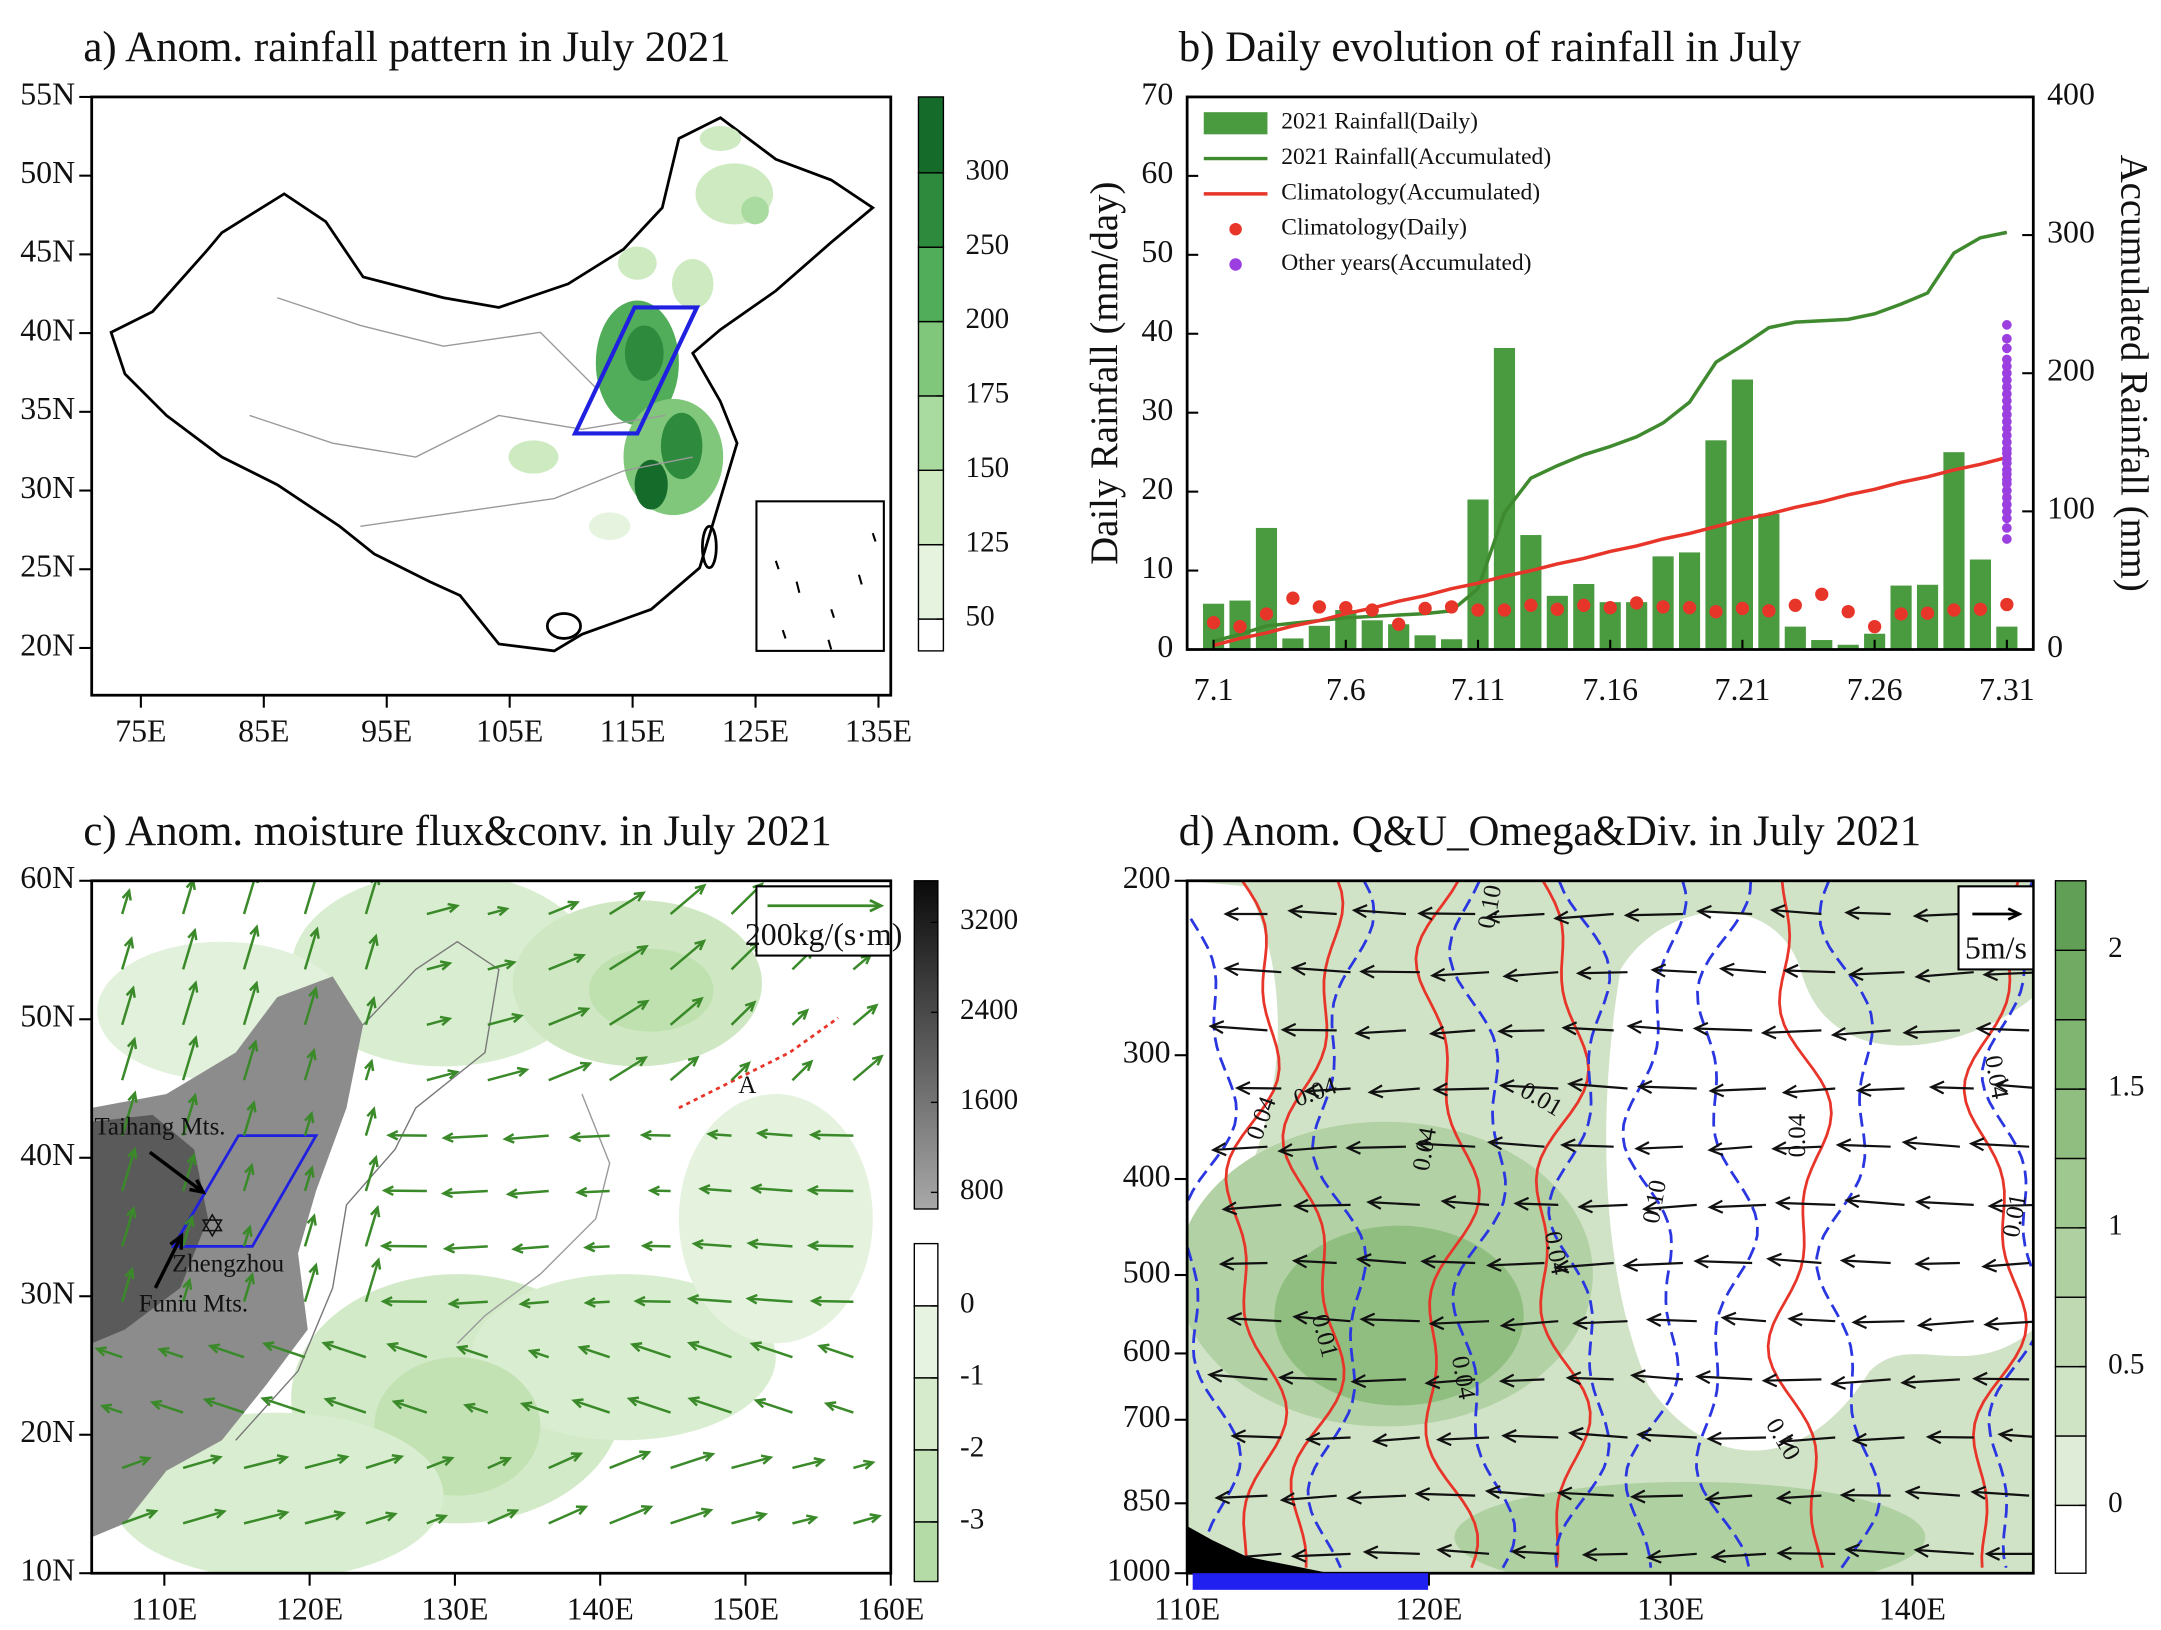  What do you see at coordinates (177, 1219) in the screenshot?
I see `mountain-arrows` at bounding box center [177, 1219].